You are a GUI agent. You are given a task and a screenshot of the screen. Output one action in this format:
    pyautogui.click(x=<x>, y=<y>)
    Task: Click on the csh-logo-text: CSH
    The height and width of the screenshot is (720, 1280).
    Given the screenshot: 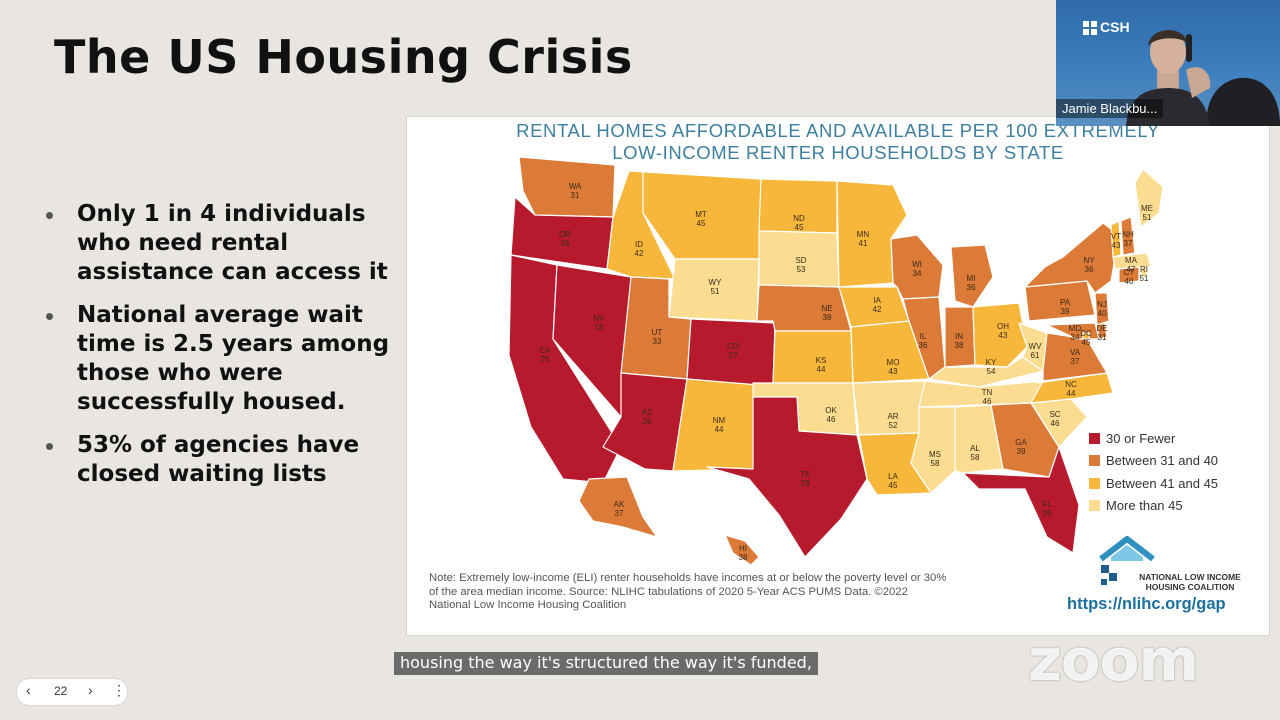 What is the action you would take?
    pyautogui.click(x=1115, y=27)
    